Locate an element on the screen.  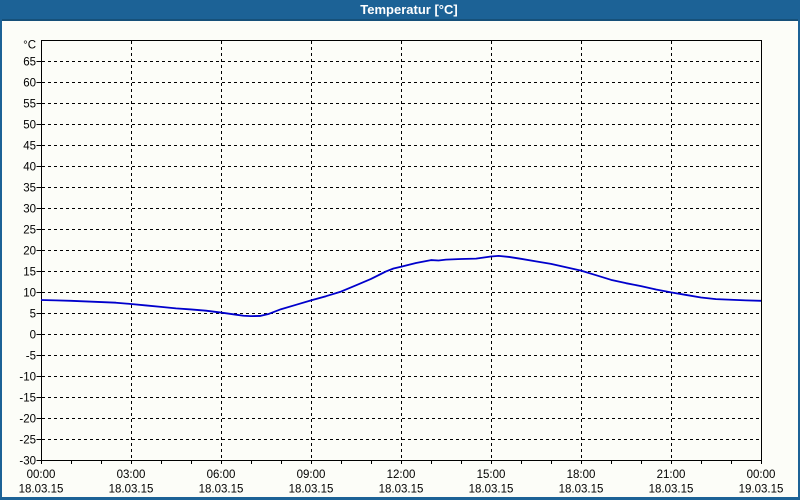
y-tick-label: 65 is located at coordinates (29, 63).